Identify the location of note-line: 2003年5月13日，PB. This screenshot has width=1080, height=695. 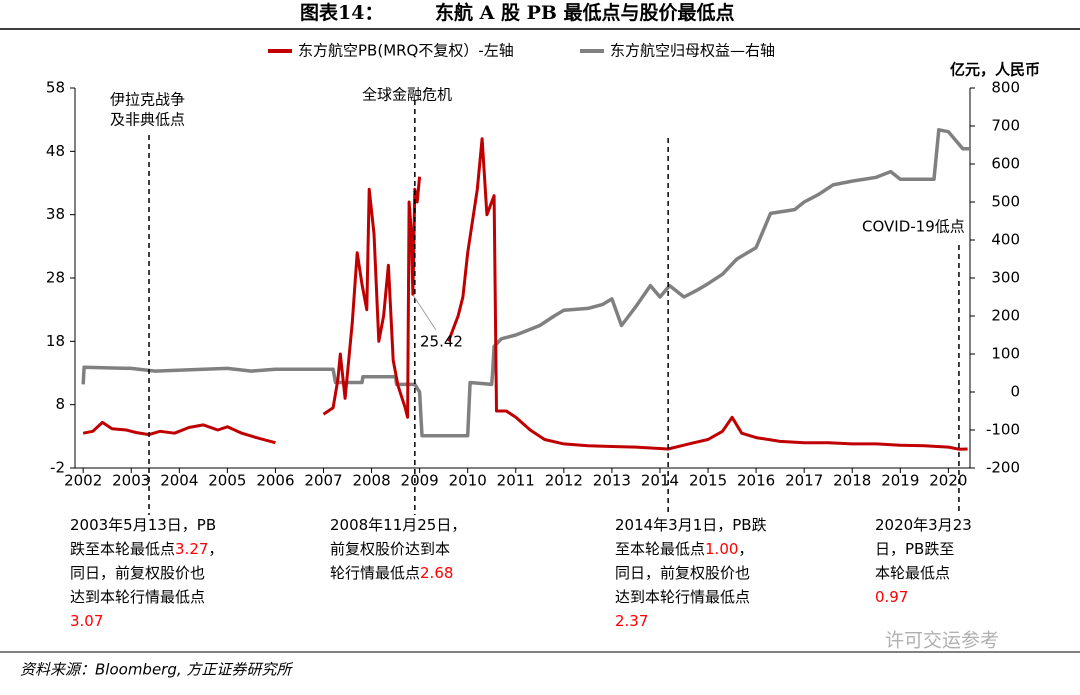
(143, 525).